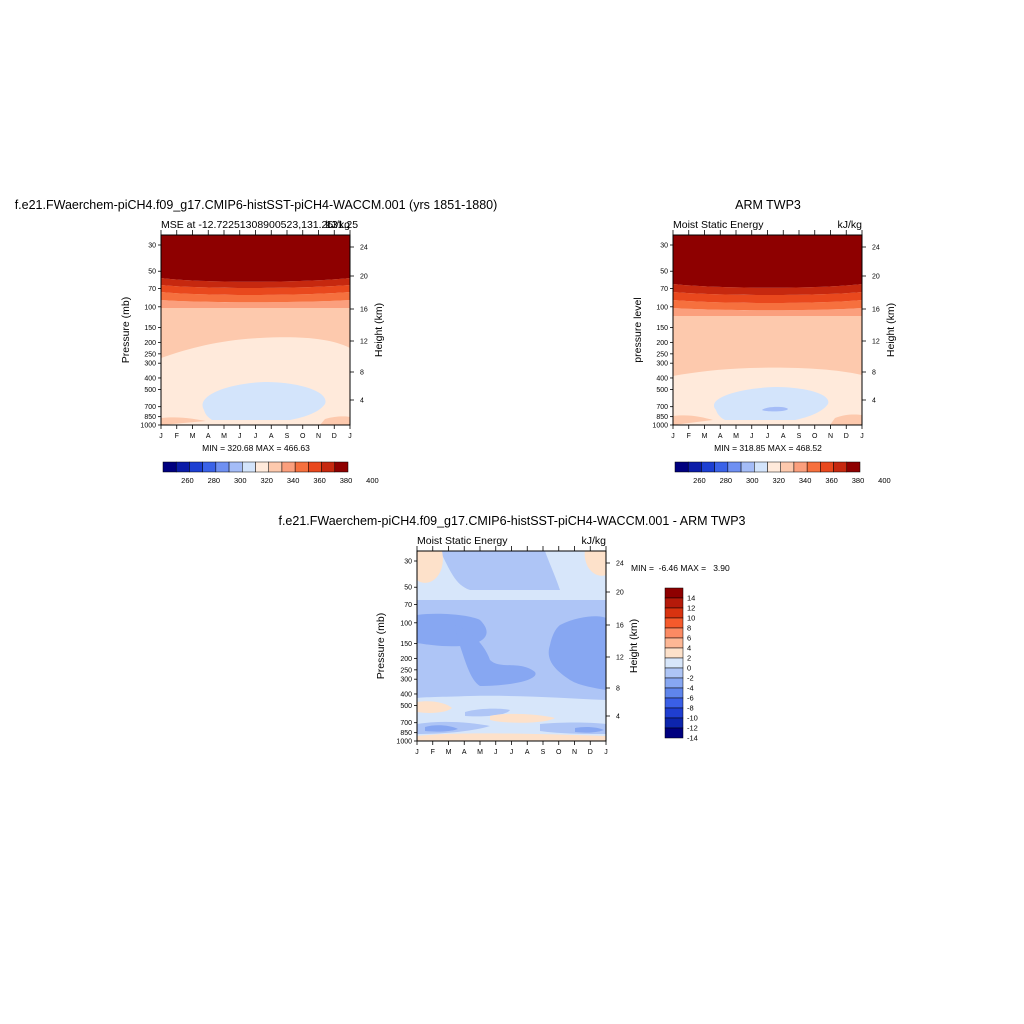  What do you see at coordinates (255, 330) in the screenshot?
I see `panel-model-field` at bounding box center [255, 330].